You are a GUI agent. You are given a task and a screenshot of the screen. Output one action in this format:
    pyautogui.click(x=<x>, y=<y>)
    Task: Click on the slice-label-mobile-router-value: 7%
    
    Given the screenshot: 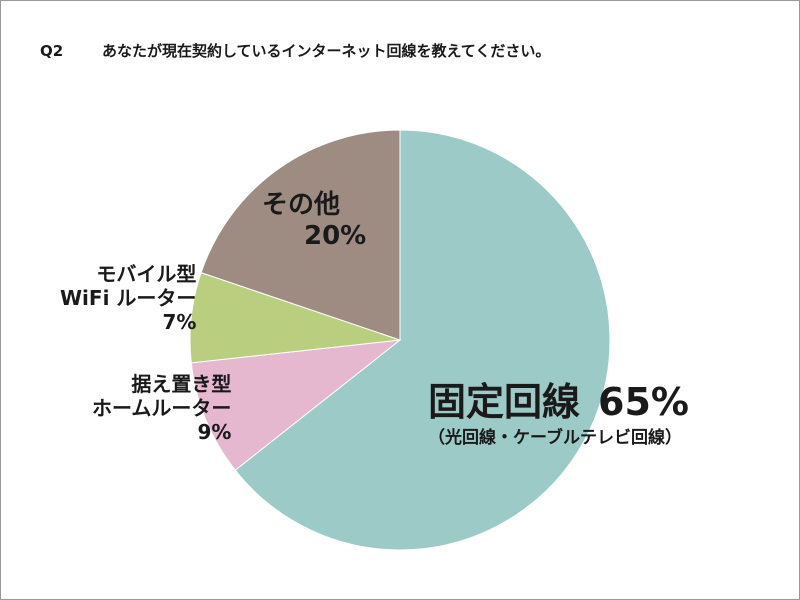 What is the action you would take?
    pyautogui.click(x=179, y=322)
    